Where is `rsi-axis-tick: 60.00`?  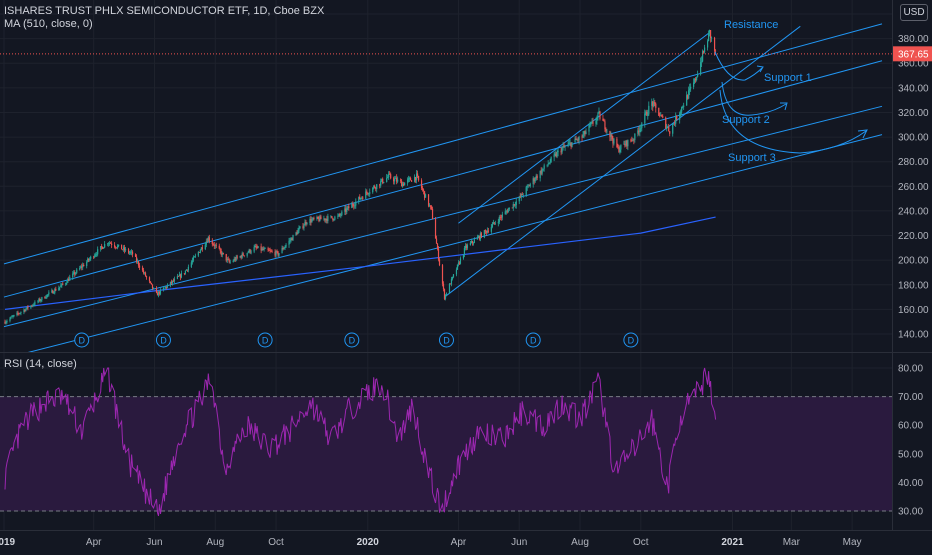 rsi-axis-tick: 60.00 is located at coordinates (910, 426).